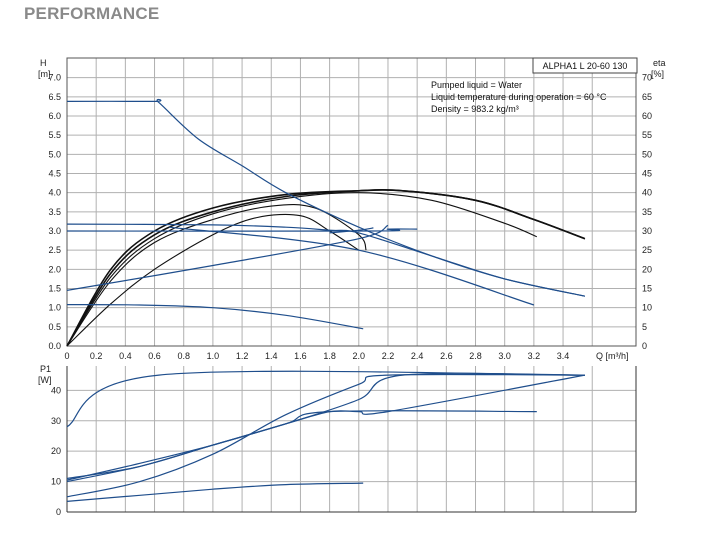  What do you see at coordinates (96, 356) in the screenshot?
I see `x-tick-label: 0.2` at bounding box center [96, 356].